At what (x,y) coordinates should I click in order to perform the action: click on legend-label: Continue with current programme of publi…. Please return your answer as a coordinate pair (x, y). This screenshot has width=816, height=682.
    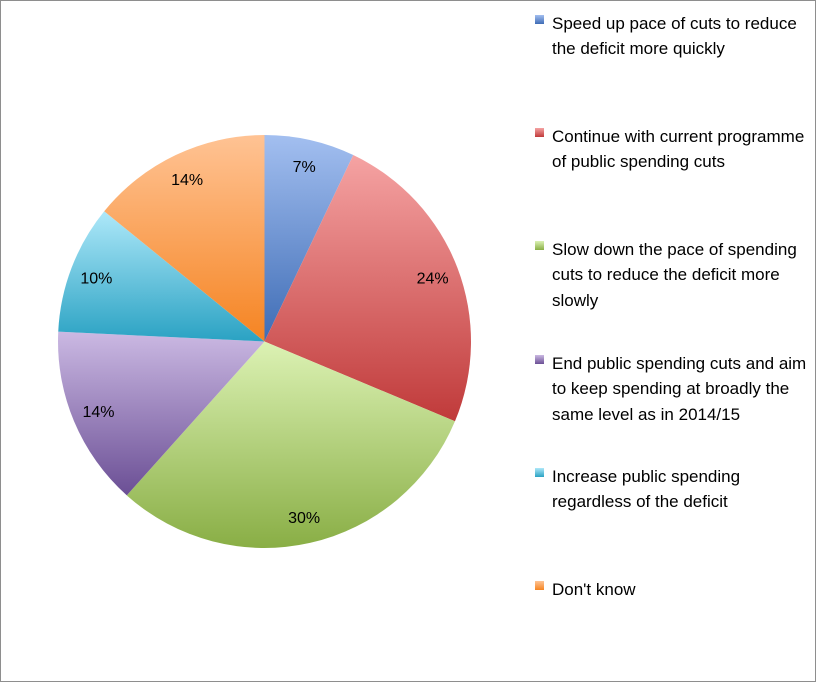
    Looking at the image, I should click on (678, 149).